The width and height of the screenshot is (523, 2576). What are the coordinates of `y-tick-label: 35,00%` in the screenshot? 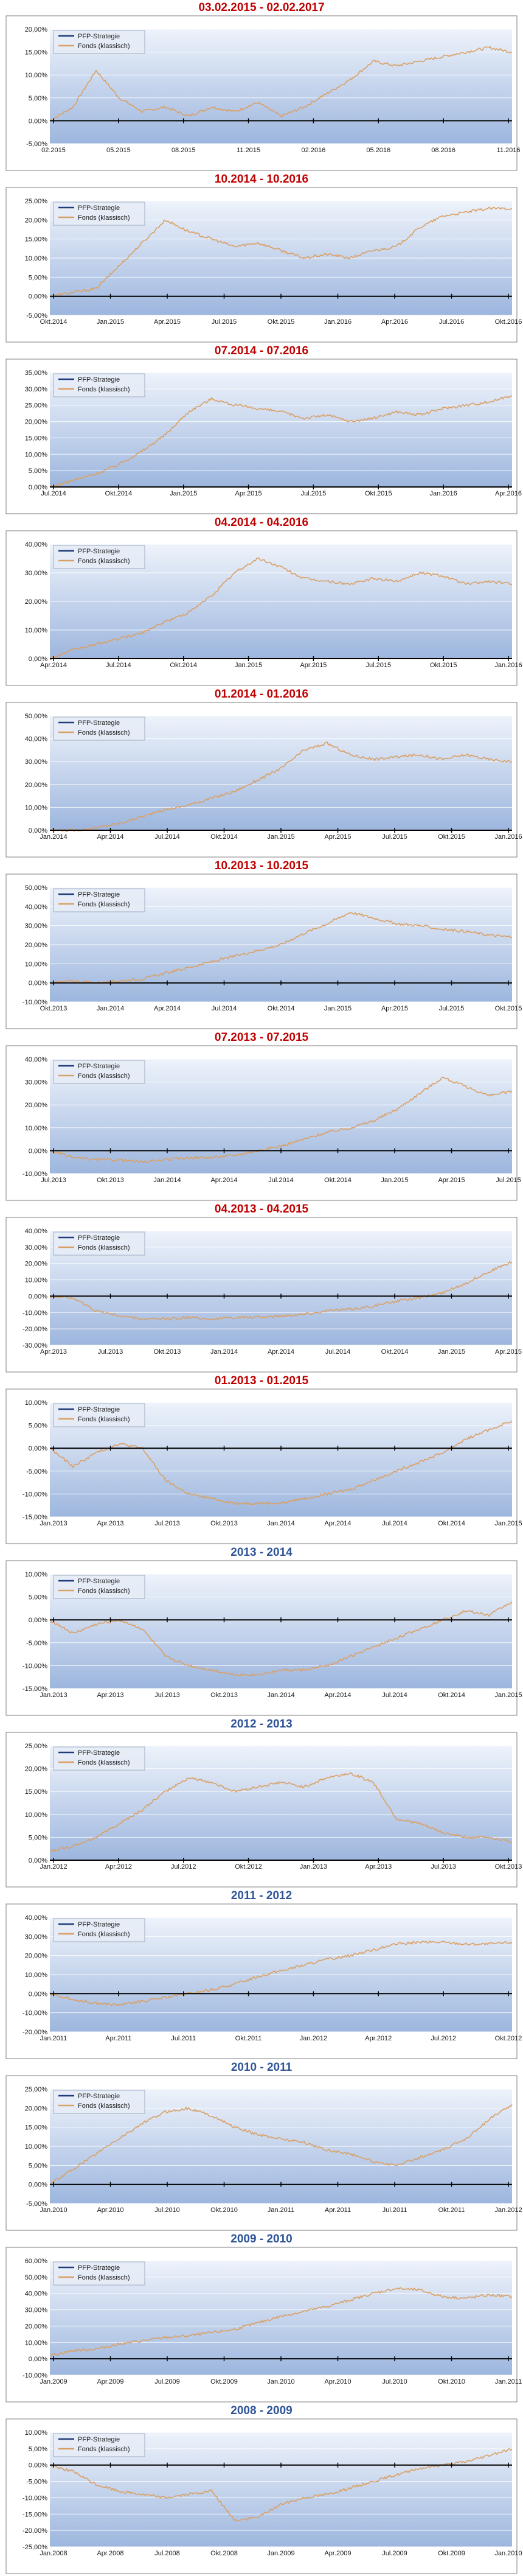 It's located at (37, 373).